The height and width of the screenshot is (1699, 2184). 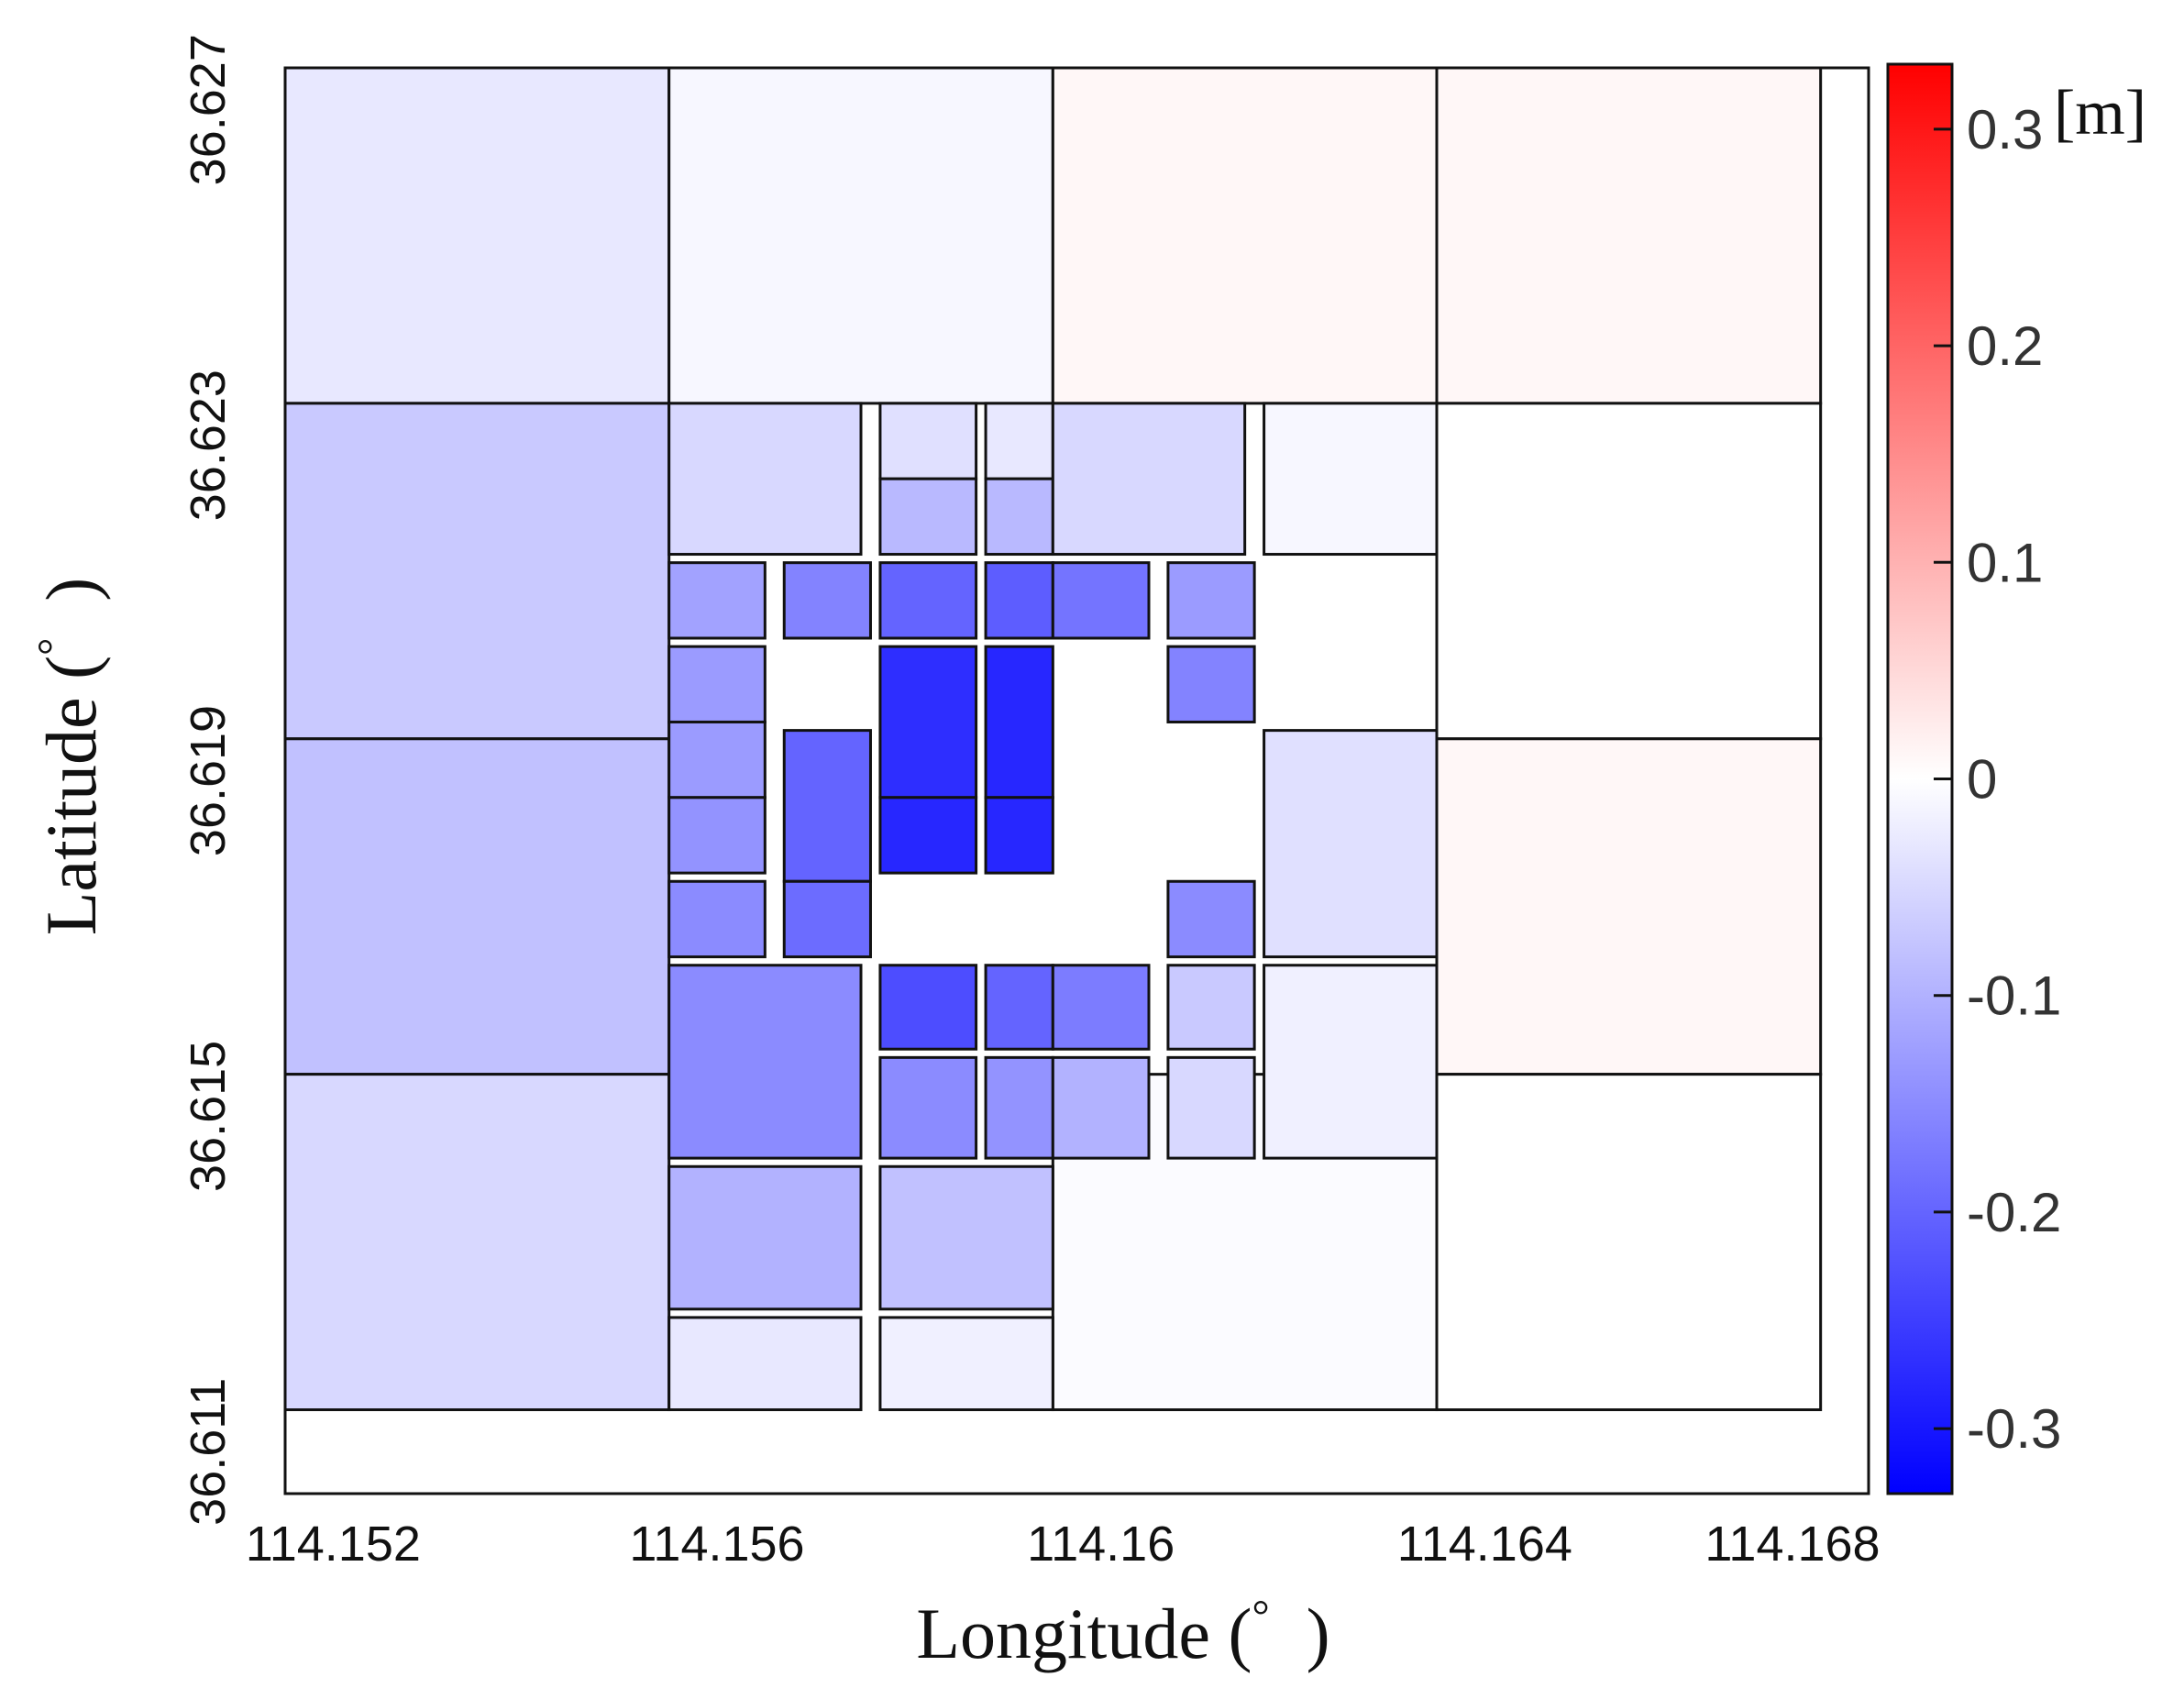 I want to click on colorbar-ticks: 0.3 0.2 0.1 0 -0.1 -0.2 -0.3, so click(x=1997, y=780).